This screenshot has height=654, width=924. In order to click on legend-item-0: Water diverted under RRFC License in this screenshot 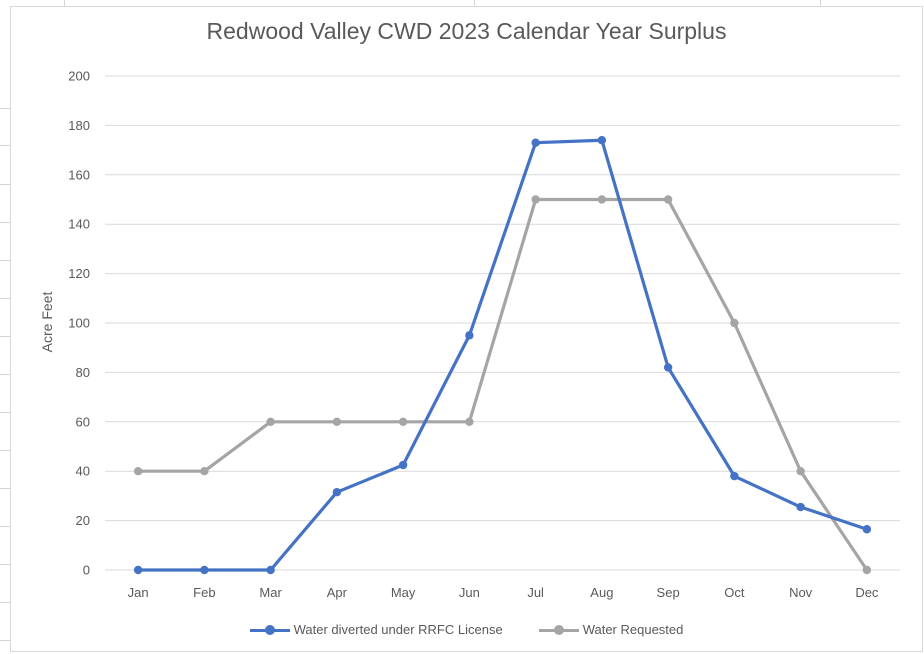, I will do `click(376, 629)`.